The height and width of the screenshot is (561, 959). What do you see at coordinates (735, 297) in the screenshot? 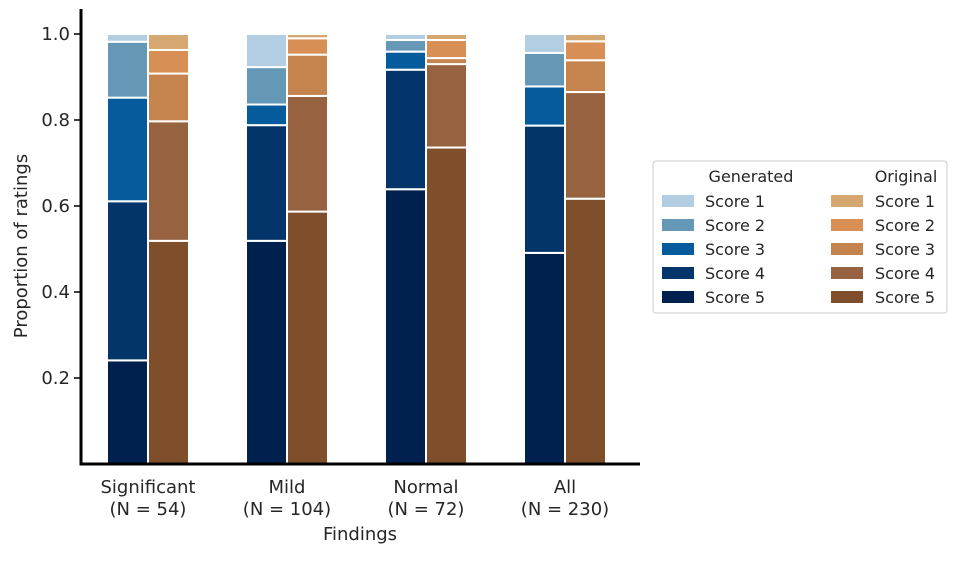
I see `legend-label-generated-score-5: Score 5` at bounding box center [735, 297].